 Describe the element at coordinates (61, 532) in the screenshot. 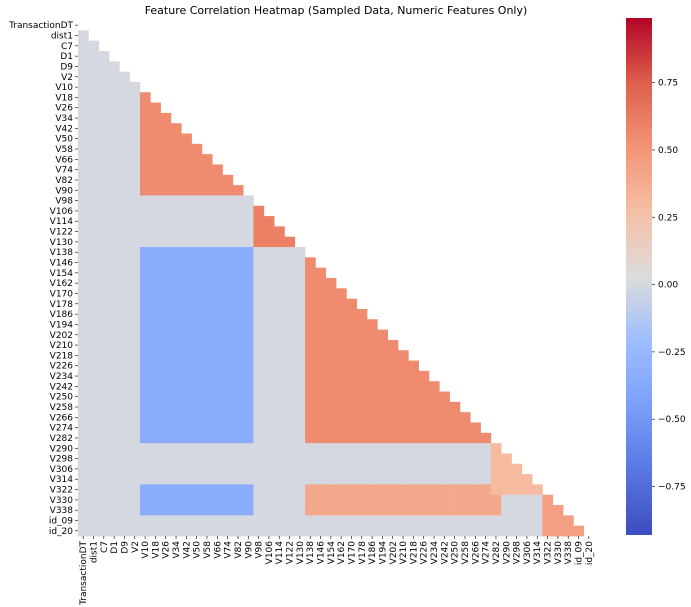

I see `y-tick-label: id_20` at that location.